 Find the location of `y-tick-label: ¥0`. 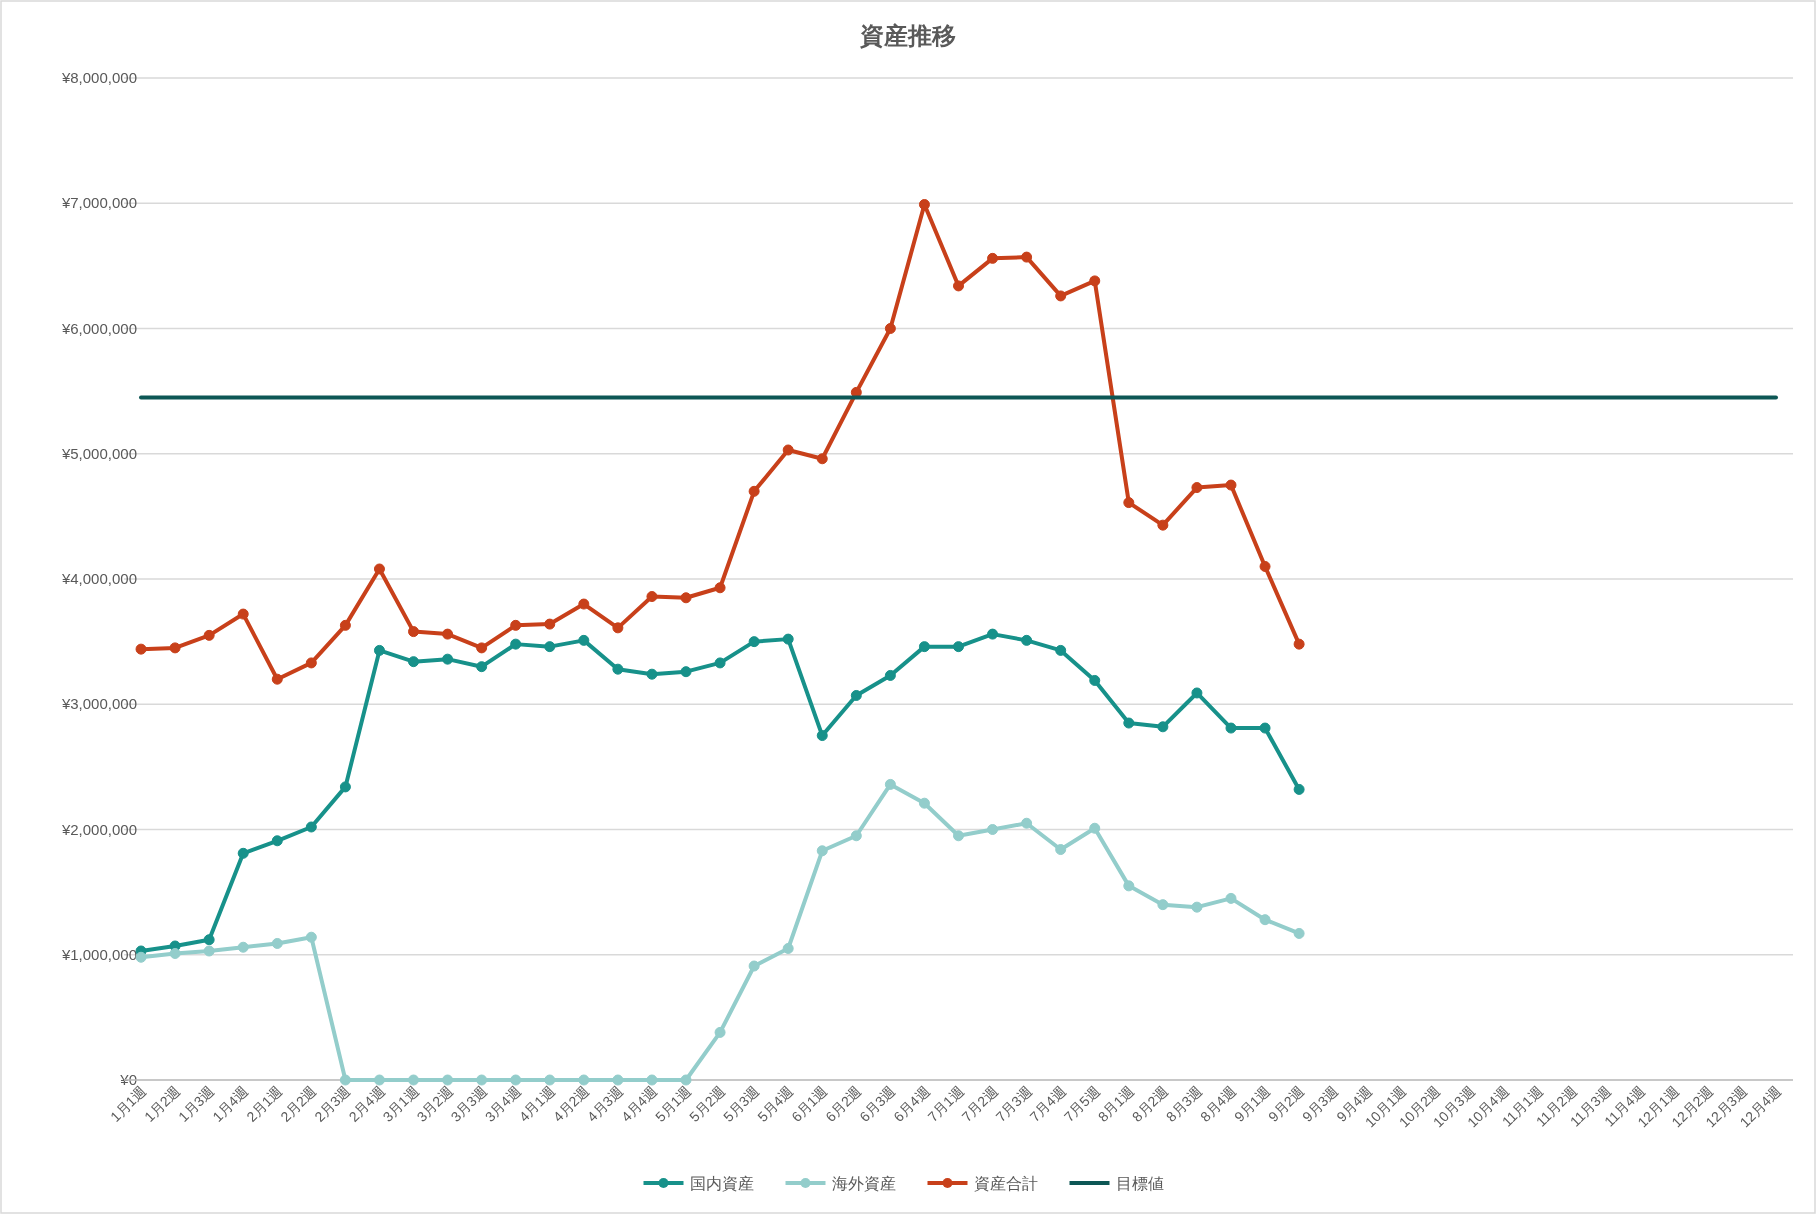

y-tick-label: ¥0 is located at coordinates (128, 1079).